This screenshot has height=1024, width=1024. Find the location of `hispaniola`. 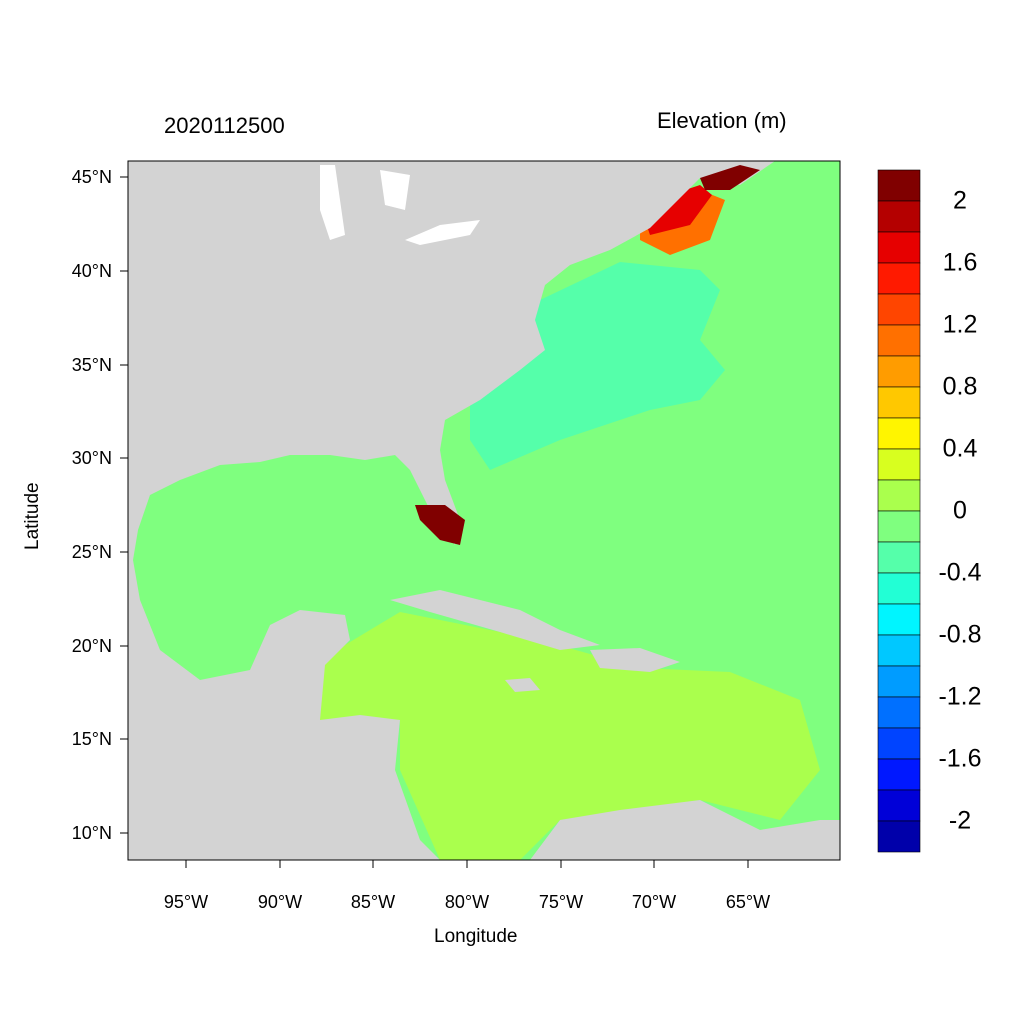

hispaniola is located at coordinates (635, 660).